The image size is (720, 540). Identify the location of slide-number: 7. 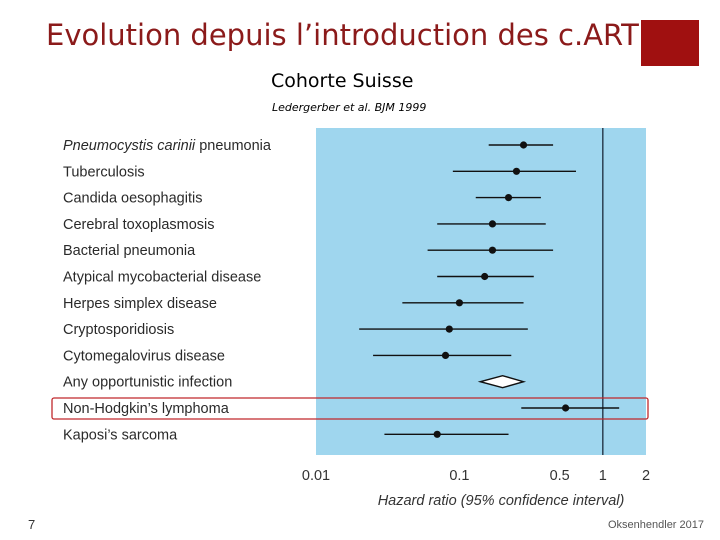
(32, 524).